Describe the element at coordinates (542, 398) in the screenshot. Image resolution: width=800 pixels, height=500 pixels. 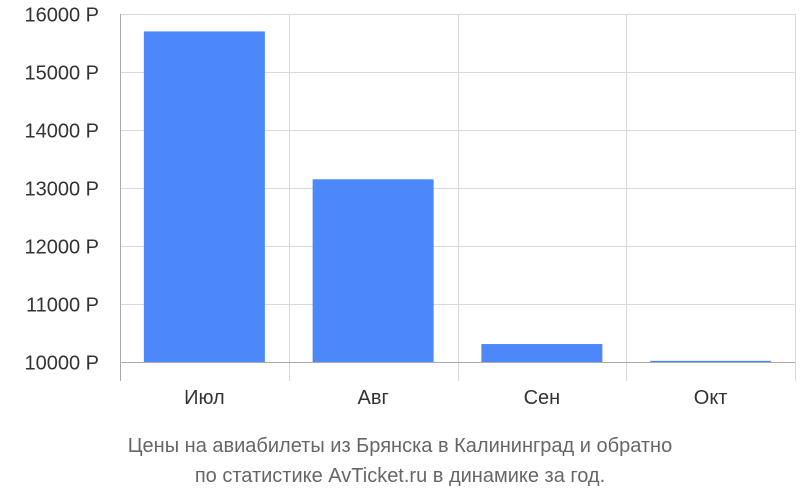
I see `x-tick-label: Сен` at that location.